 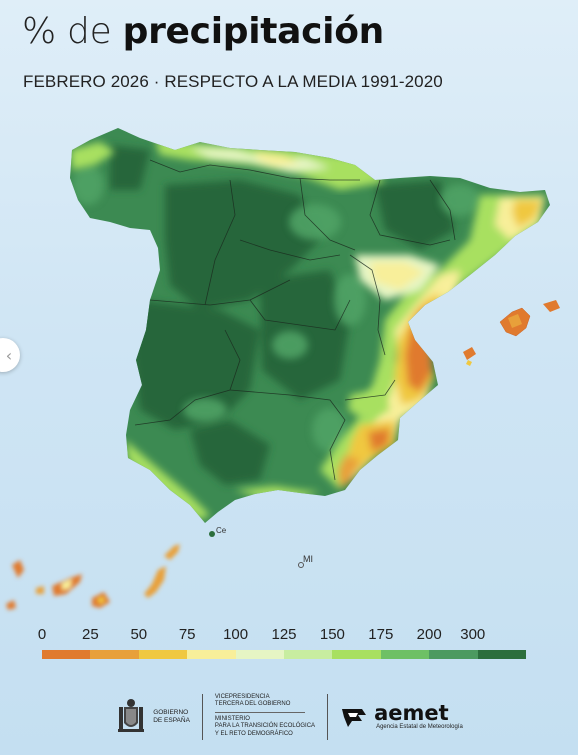 What do you see at coordinates (171, 712) in the screenshot?
I see `gob-line: GOBIERNO` at bounding box center [171, 712].